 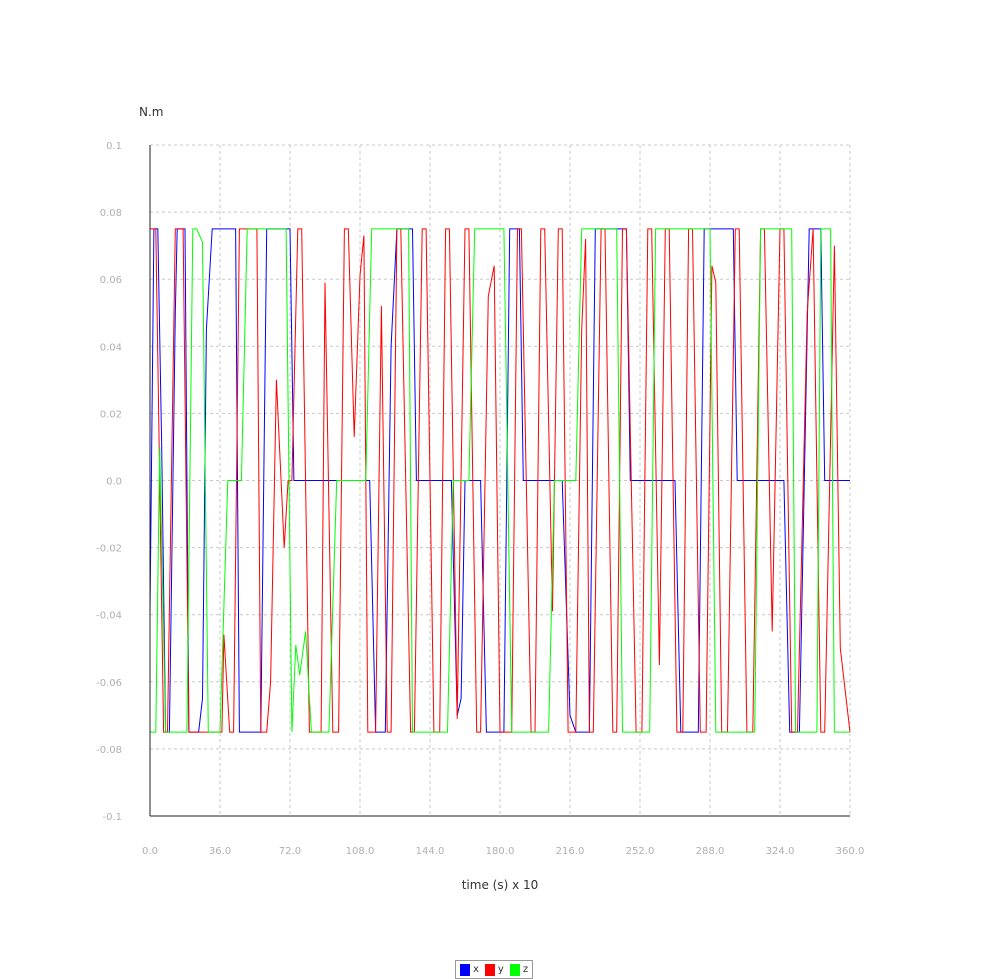 What do you see at coordinates (109, 616) in the screenshot?
I see `y-tick-label: -0.04` at bounding box center [109, 616].